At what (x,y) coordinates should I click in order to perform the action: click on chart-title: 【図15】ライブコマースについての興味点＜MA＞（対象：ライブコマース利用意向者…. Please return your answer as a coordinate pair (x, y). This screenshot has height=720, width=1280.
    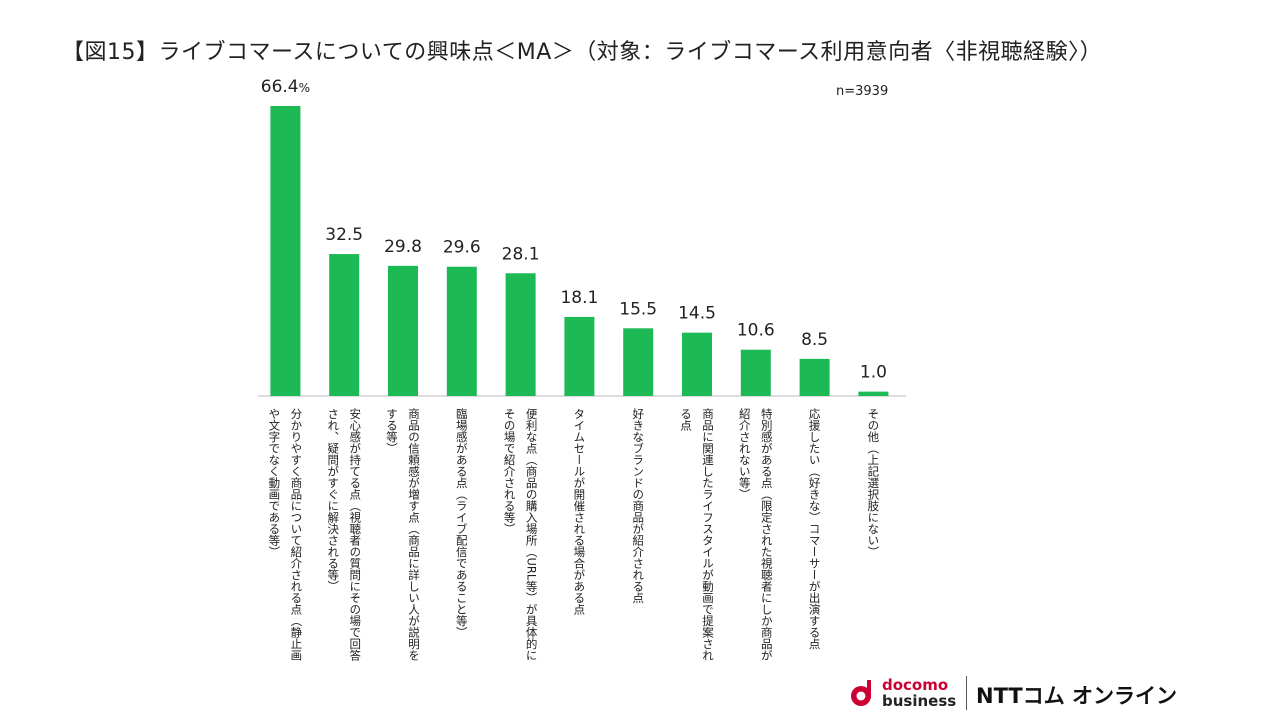
    Looking at the image, I should click on (582, 52).